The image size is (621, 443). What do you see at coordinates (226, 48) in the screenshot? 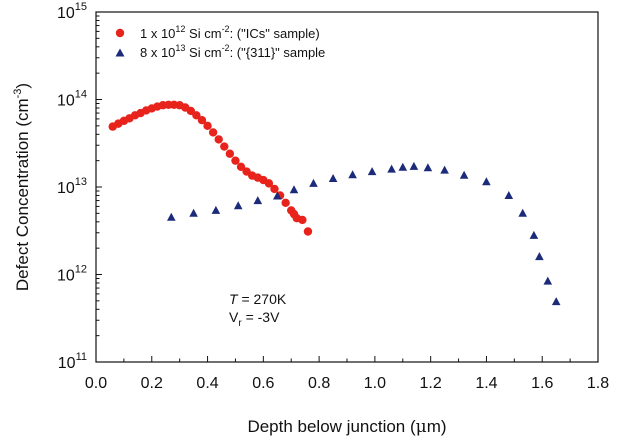
I see `legend-311-unit-exponent: -2` at bounding box center [226, 48].